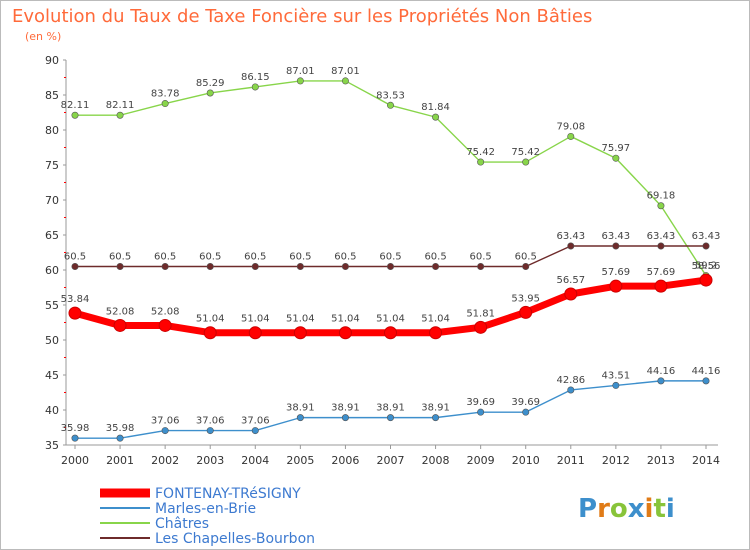 Image resolution: width=750 pixels, height=550 pixels. I want to click on x-tick-label: 2007, so click(391, 460).